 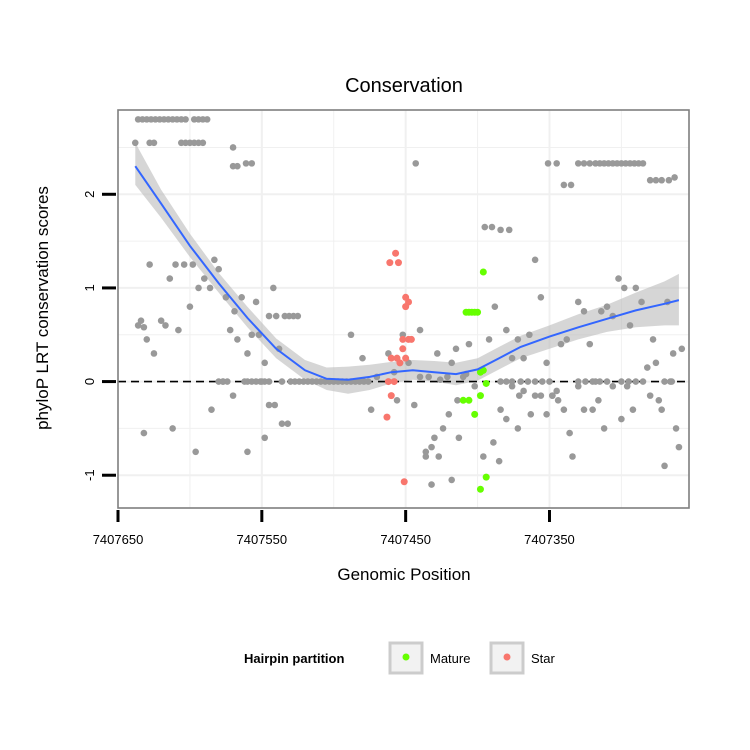 What do you see at coordinates (89, 194) in the screenshot?
I see `y-tick-label: 2` at bounding box center [89, 194].